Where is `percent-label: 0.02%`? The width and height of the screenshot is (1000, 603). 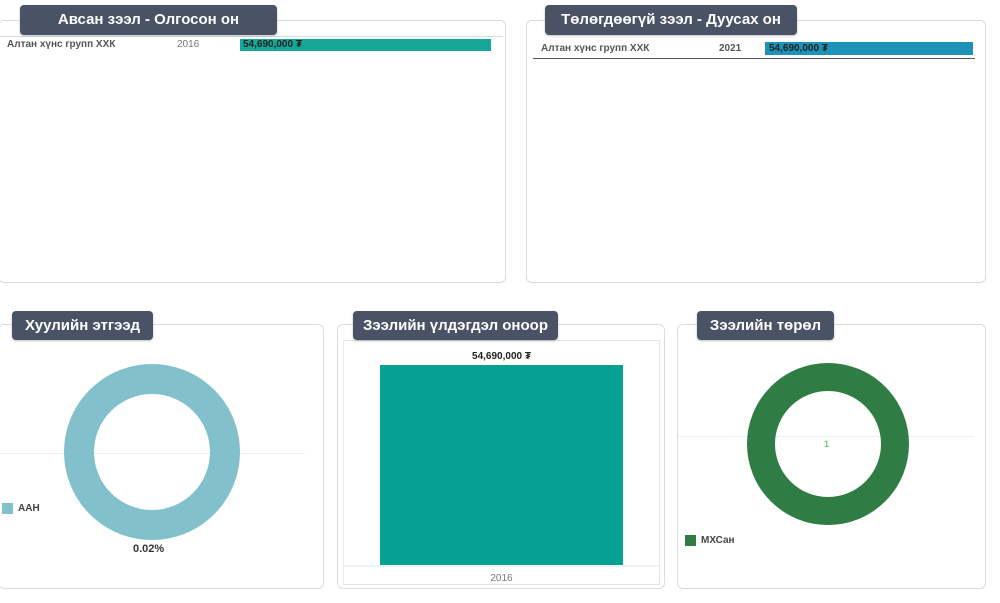 percent-label: 0.02% is located at coordinates (149, 549).